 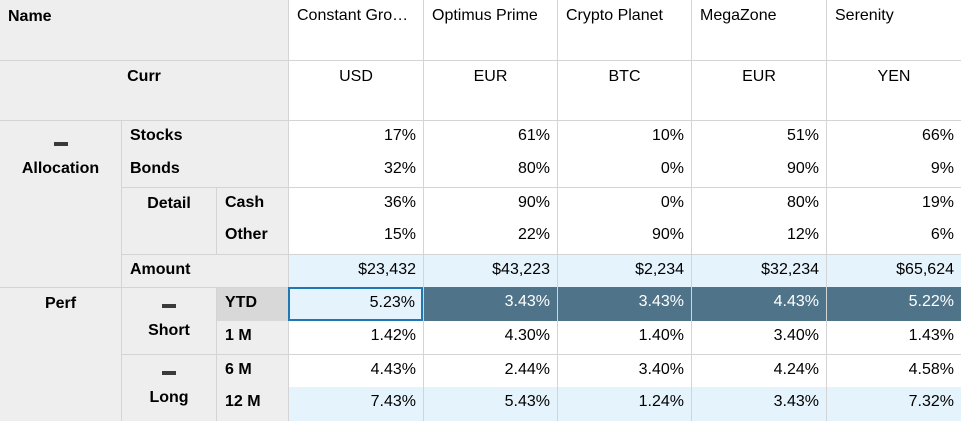 What do you see at coordinates (490, 337) in the screenshot?
I see `grid-cell: 4.30%` at bounding box center [490, 337].